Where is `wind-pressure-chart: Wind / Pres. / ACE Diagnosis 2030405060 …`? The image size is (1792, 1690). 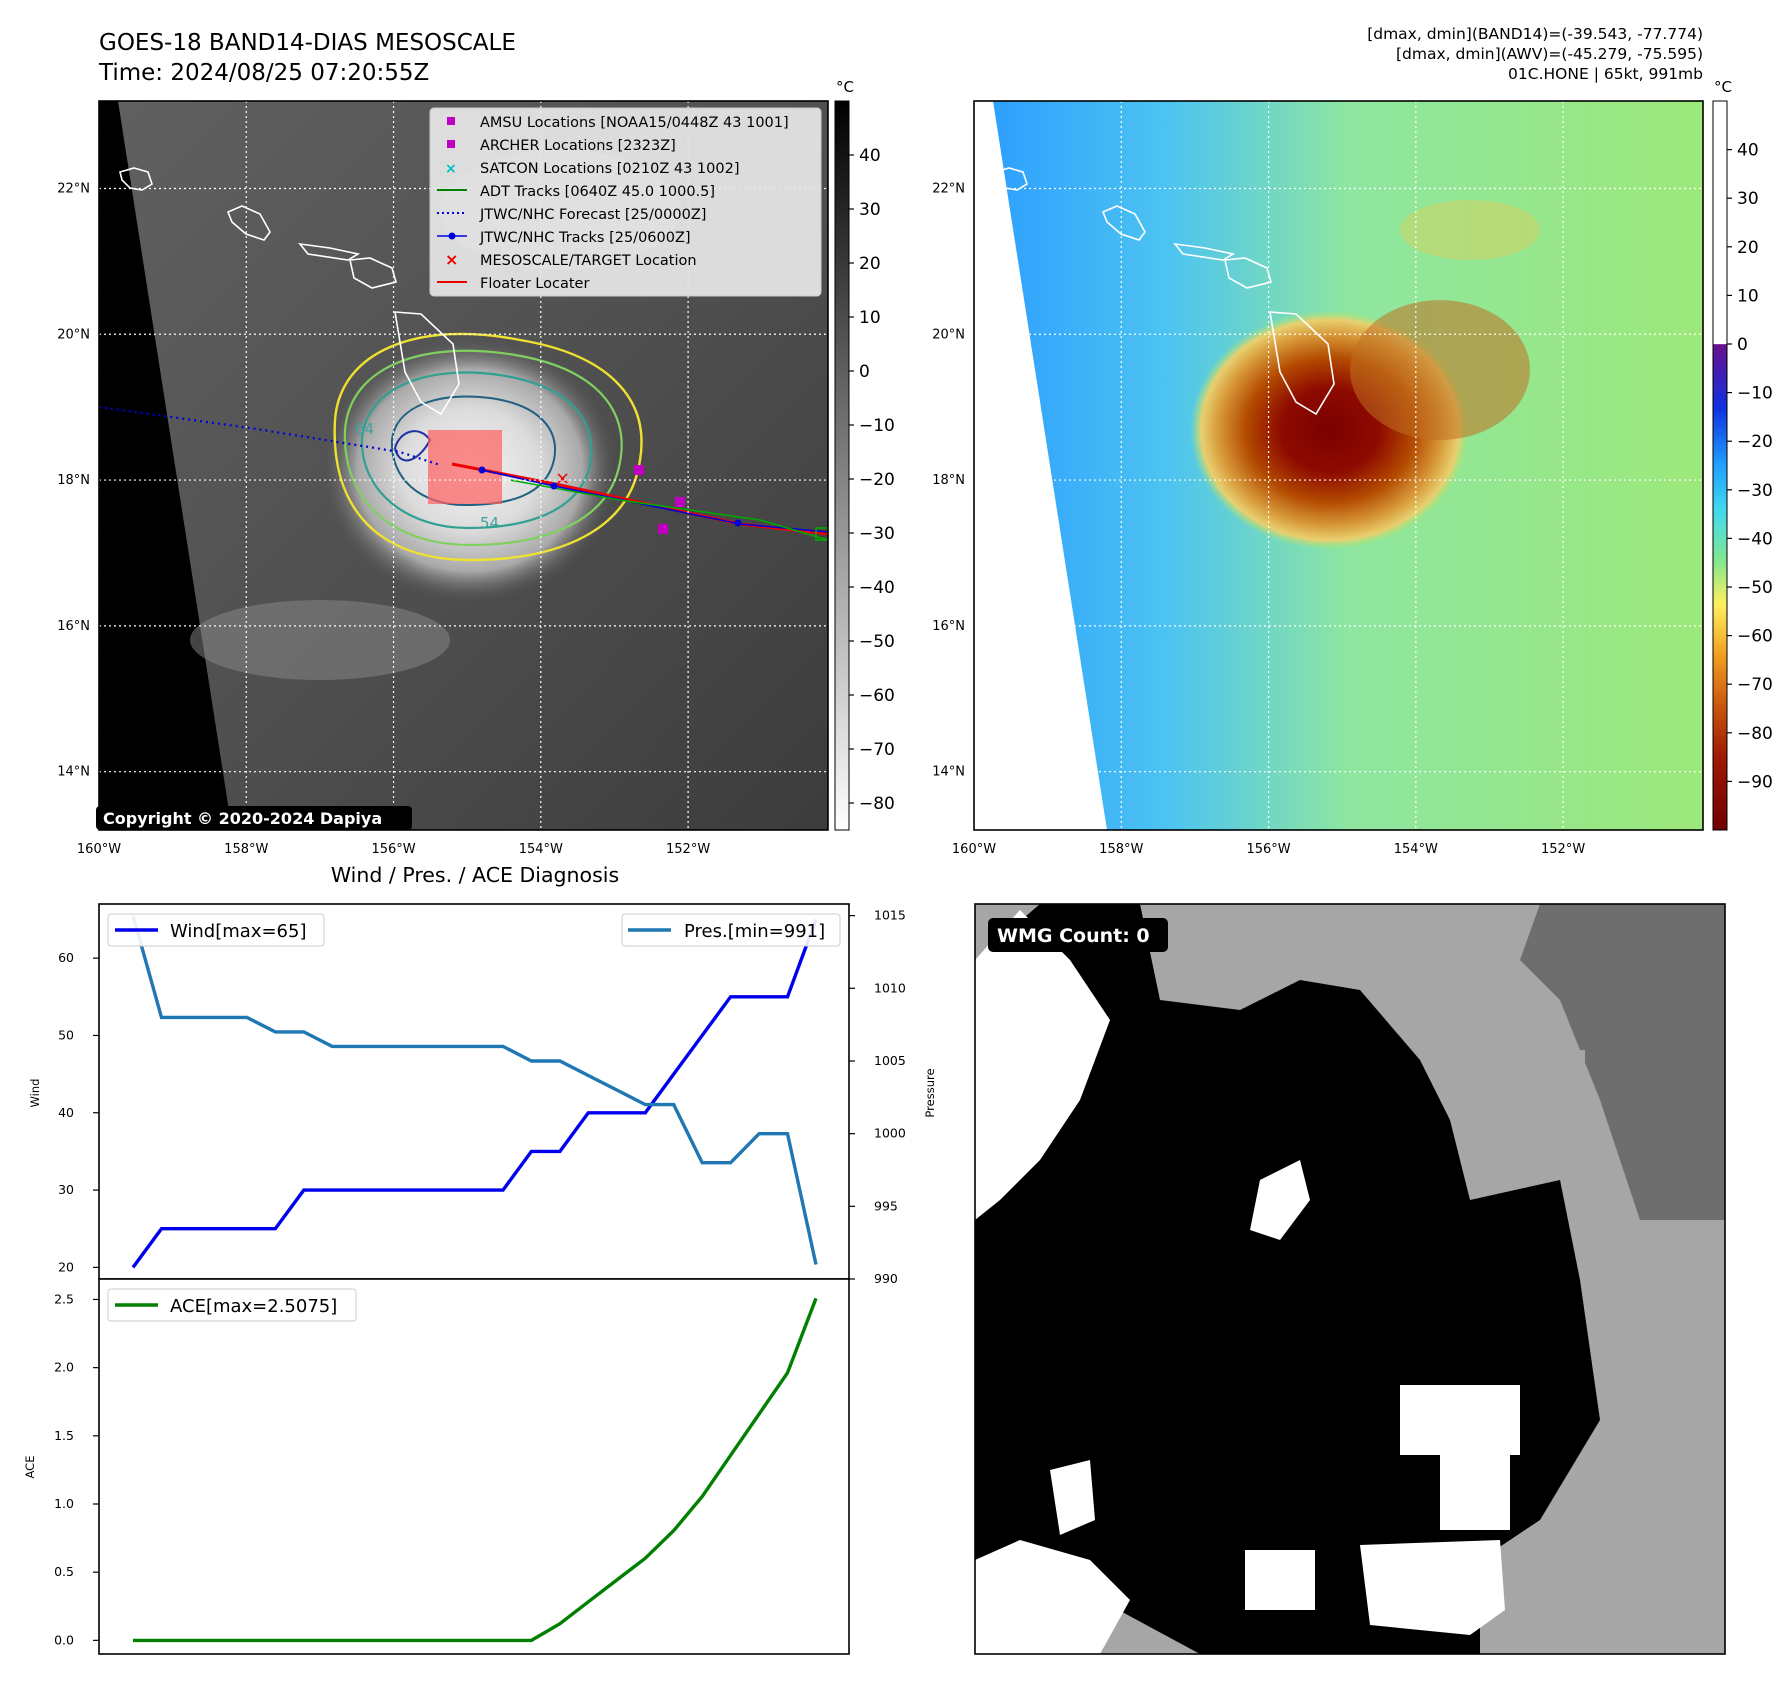
wind-pressure-chart: Wind / Pres. / ACE Diagnosis 2030405060 … is located at coordinates (482, 1074).